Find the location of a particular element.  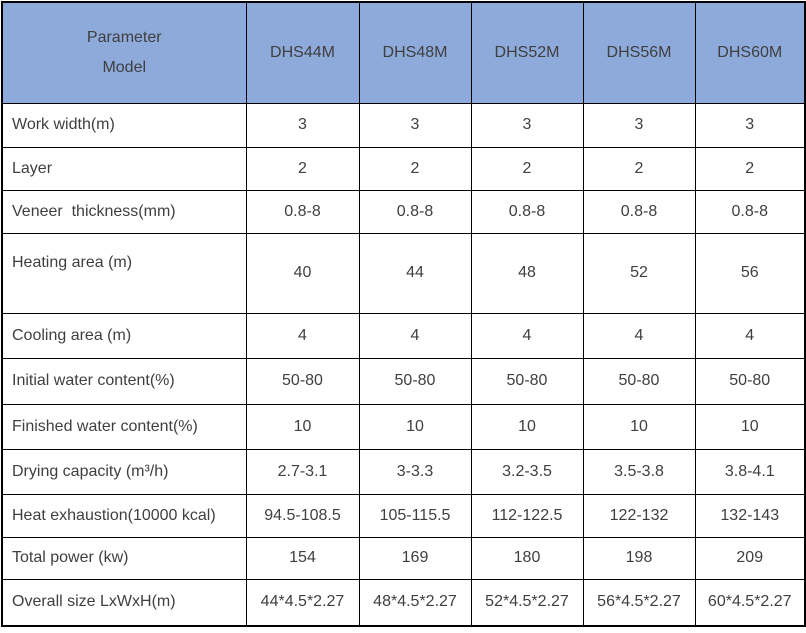

row-label: Heat exhaustion(10000 kcal) is located at coordinates (124, 515).